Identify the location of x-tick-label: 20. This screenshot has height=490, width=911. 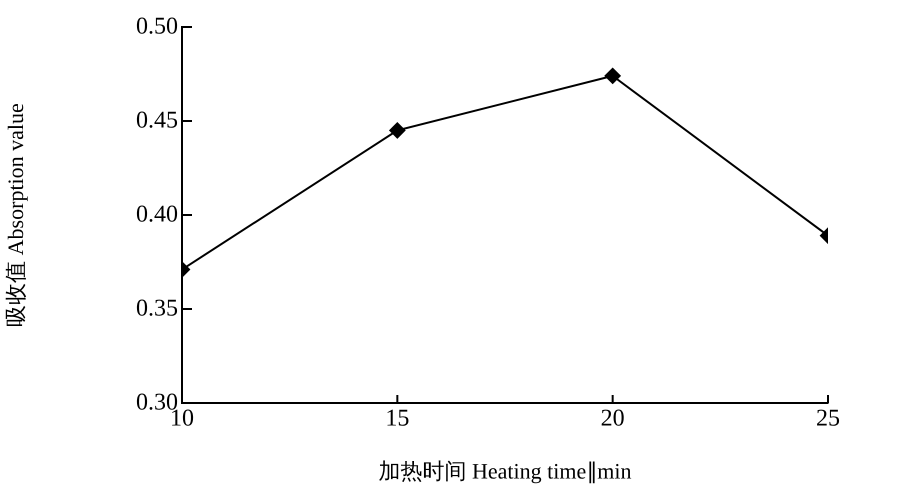
(612, 419).